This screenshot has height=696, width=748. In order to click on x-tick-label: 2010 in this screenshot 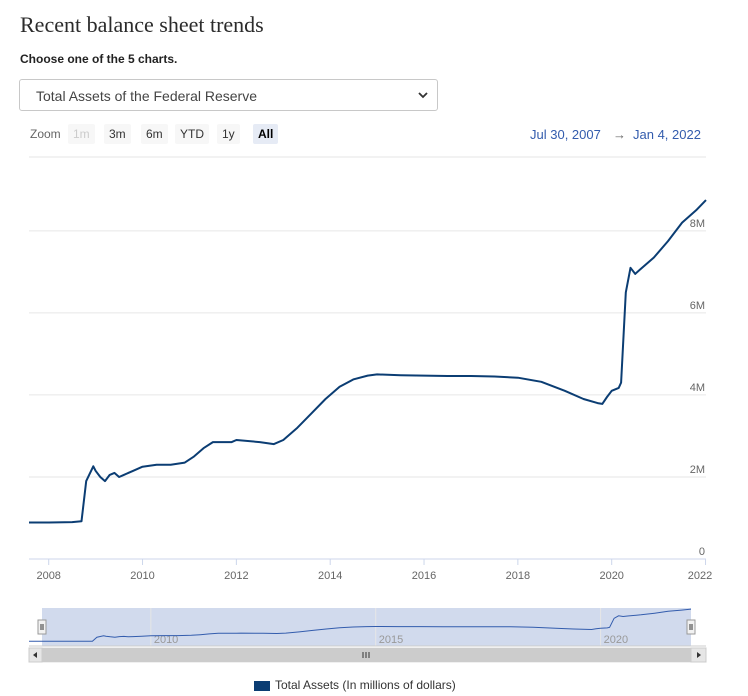, I will do `click(142, 576)`.